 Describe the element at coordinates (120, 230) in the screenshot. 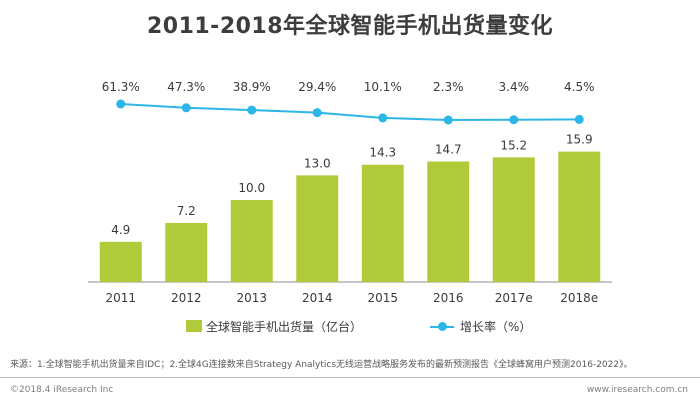

I see `bar-value-label: 4.9` at that location.